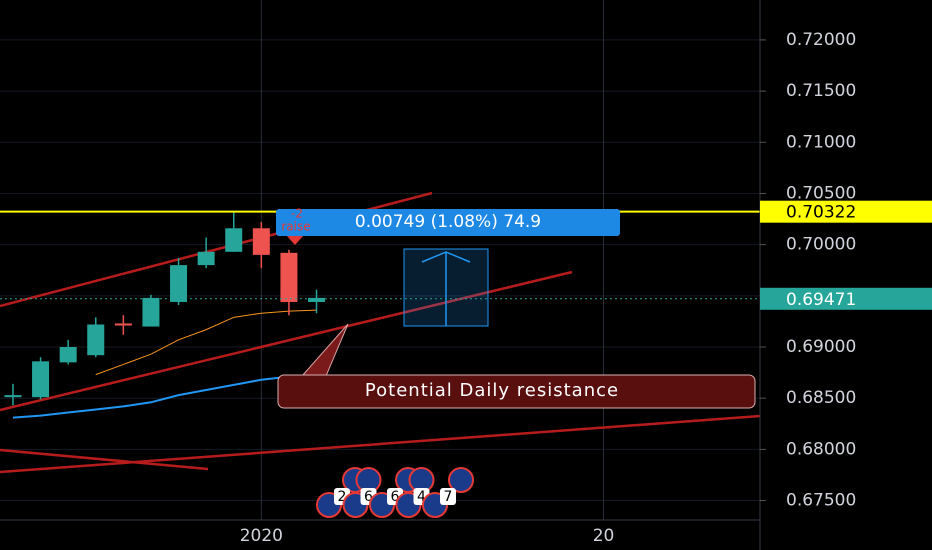 The width and height of the screenshot is (932, 550). Describe the element at coordinates (604, 536) in the screenshot. I see `x-tick-label: 20` at that location.